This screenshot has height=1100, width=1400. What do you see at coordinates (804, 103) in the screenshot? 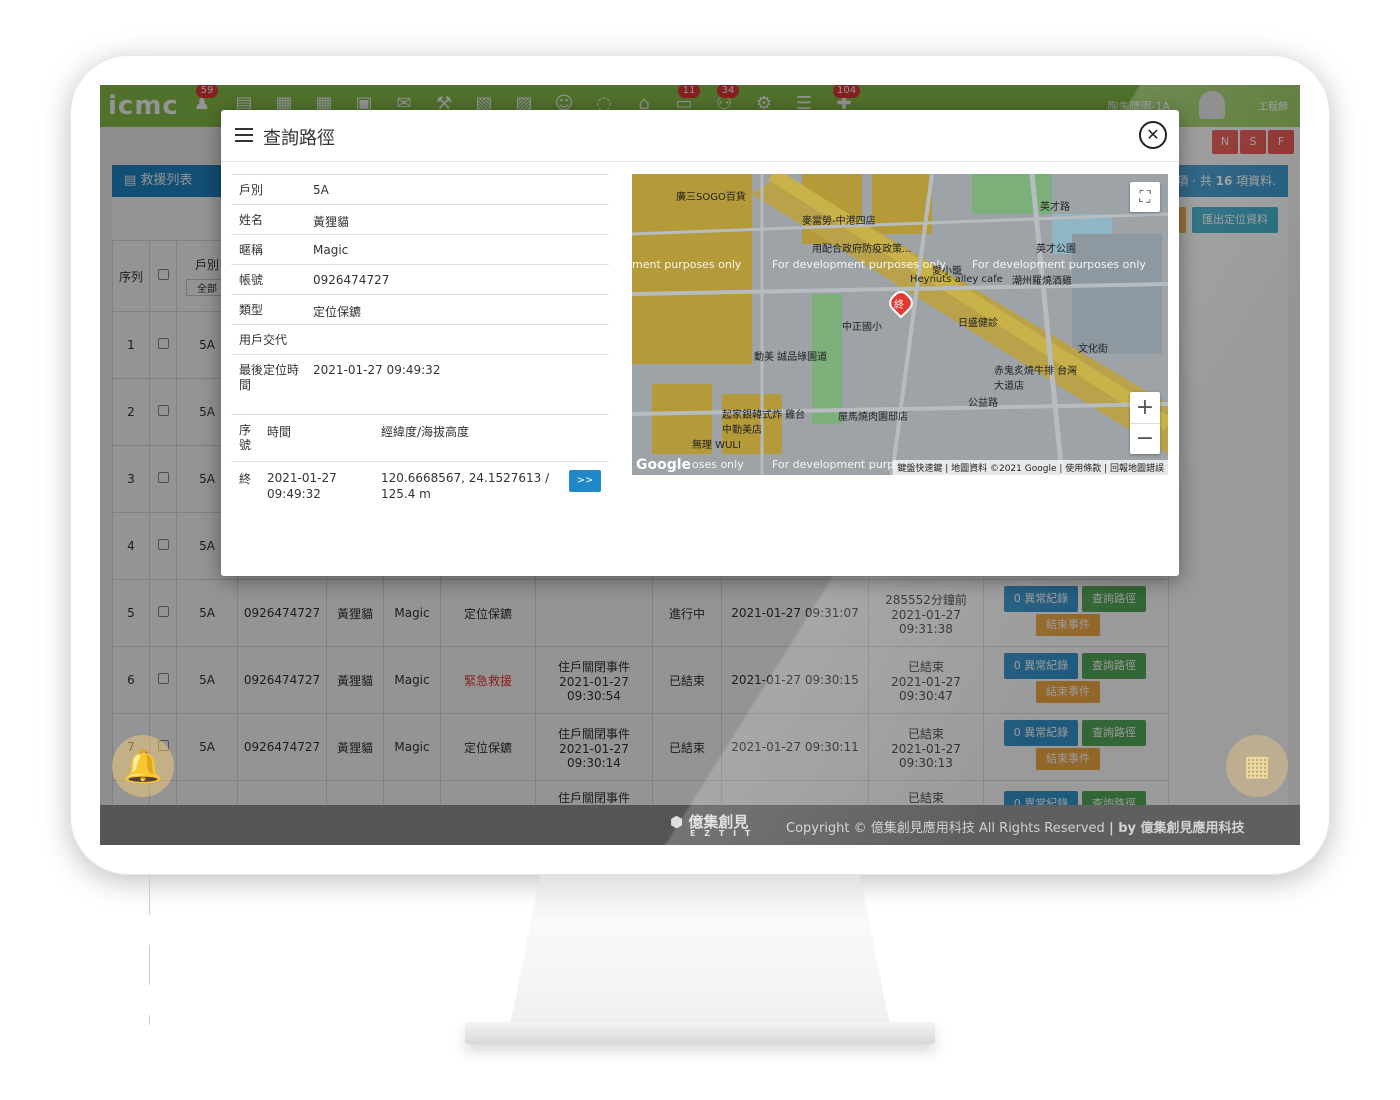
I see `list-icon: ☰` at bounding box center [804, 103].